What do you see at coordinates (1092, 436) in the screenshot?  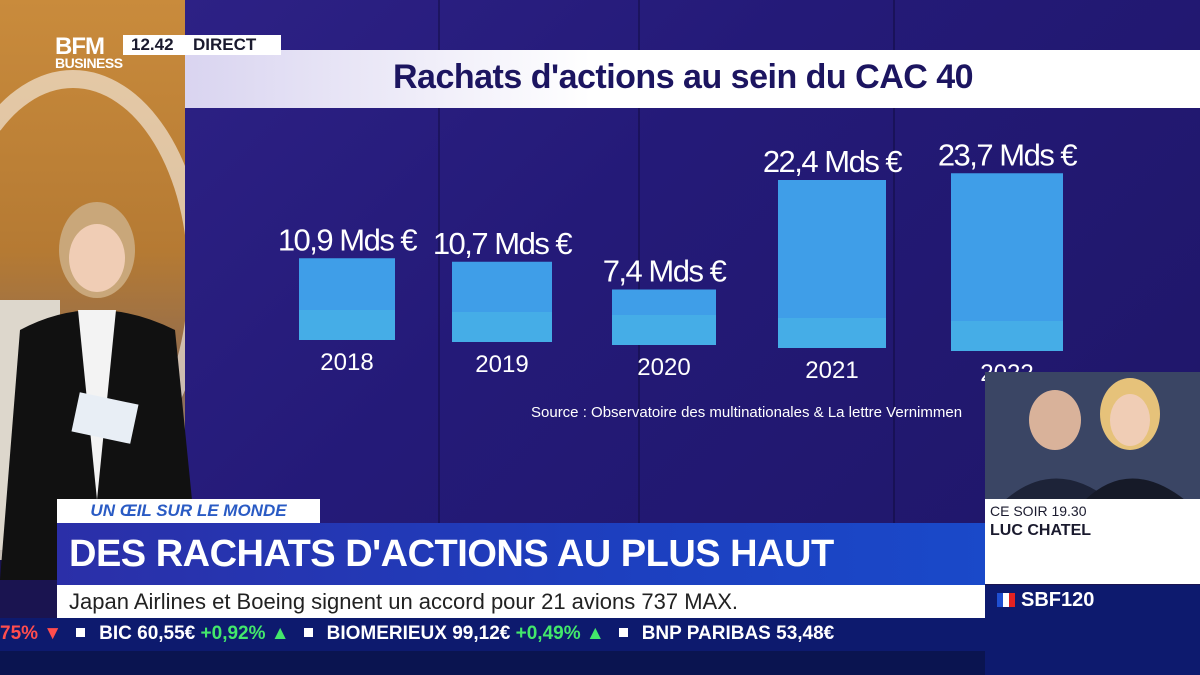 I see `guest-video-inset` at bounding box center [1092, 436].